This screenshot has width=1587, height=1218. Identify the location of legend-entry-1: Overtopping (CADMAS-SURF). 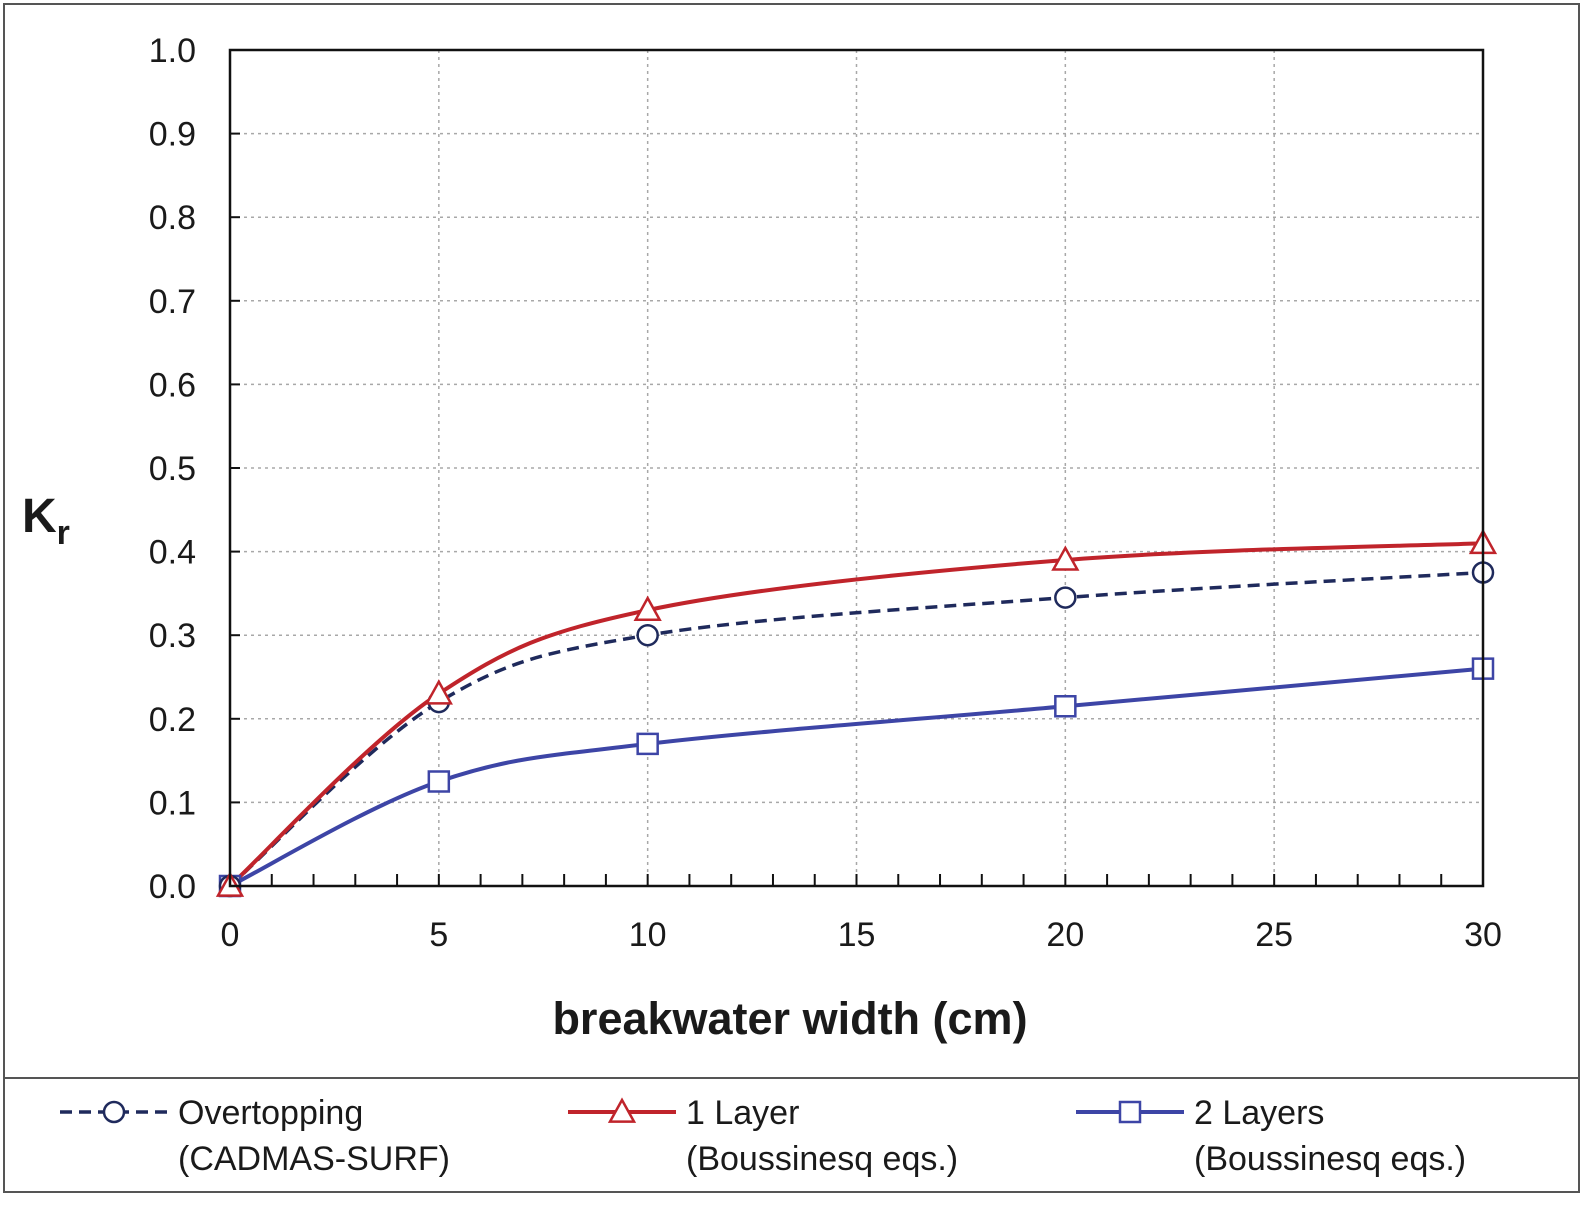
(255, 1136).